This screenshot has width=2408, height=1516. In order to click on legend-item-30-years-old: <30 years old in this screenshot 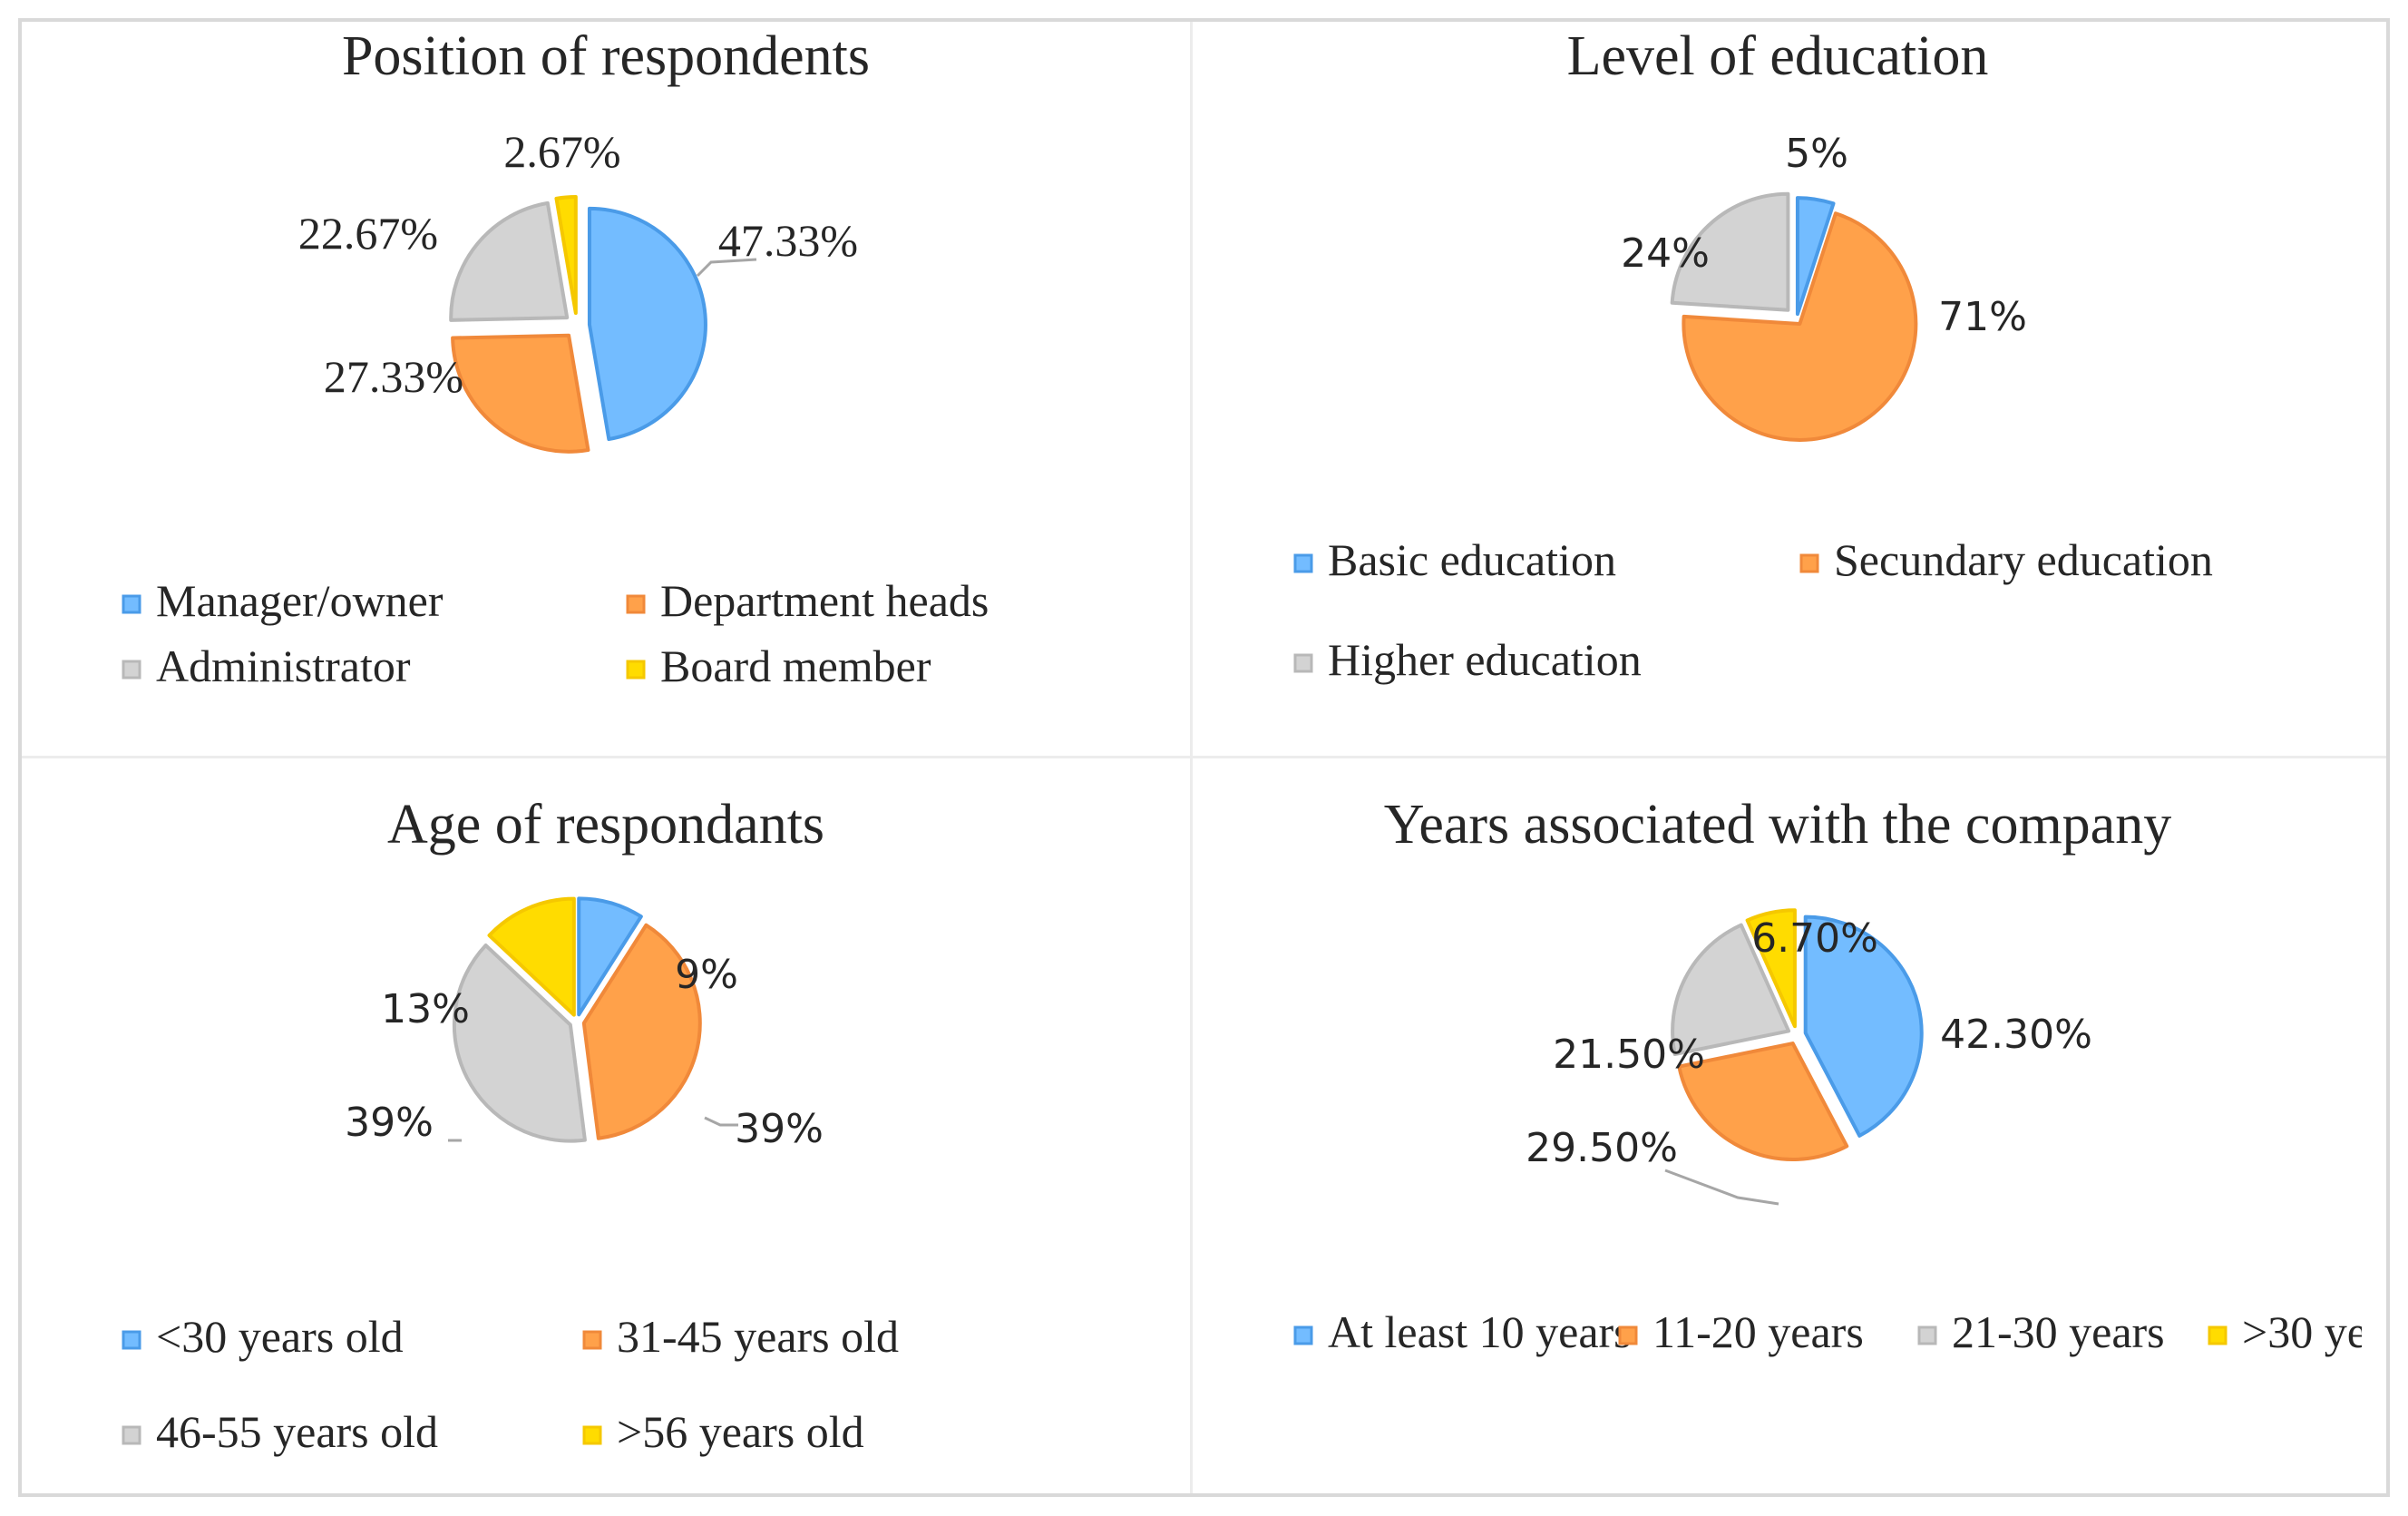, I will do `click(263, 1336)`.